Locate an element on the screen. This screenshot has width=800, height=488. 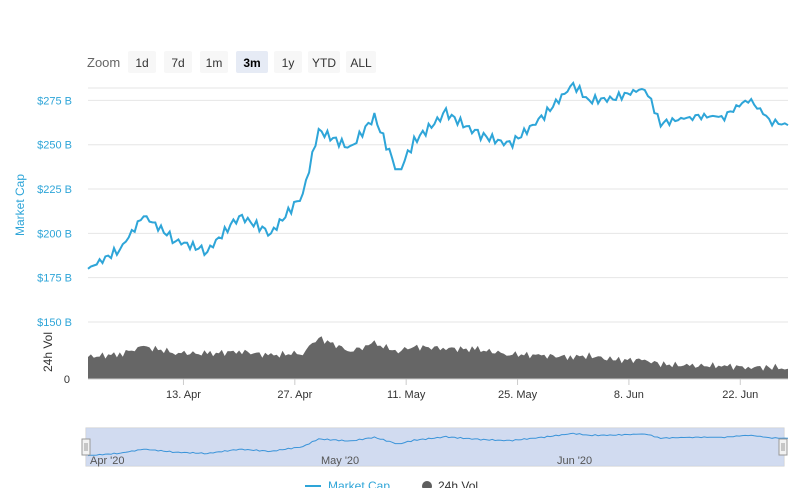
zoom-button-7d: 7d is located at coordinates (178, 62).